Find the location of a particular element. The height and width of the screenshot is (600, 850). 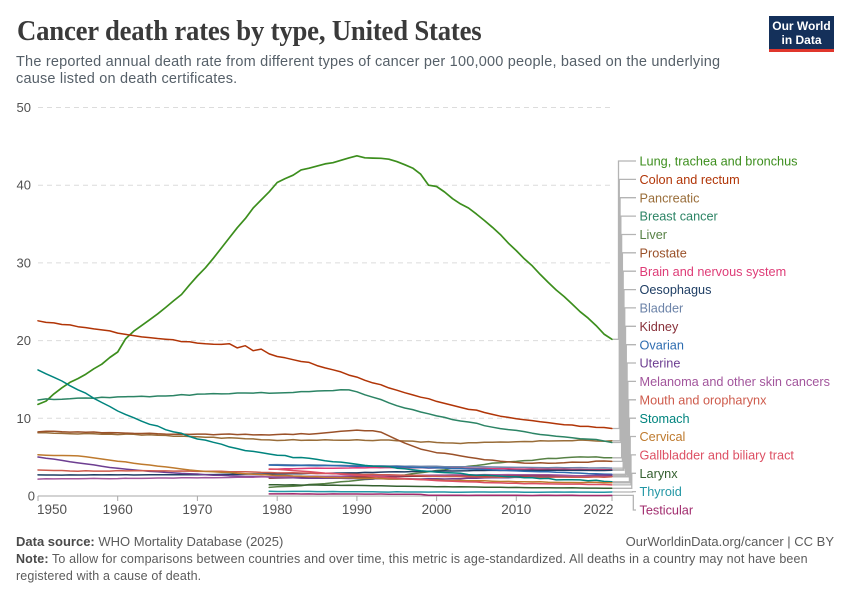

svg-text: 1980 is located at coordinates (277, 509).